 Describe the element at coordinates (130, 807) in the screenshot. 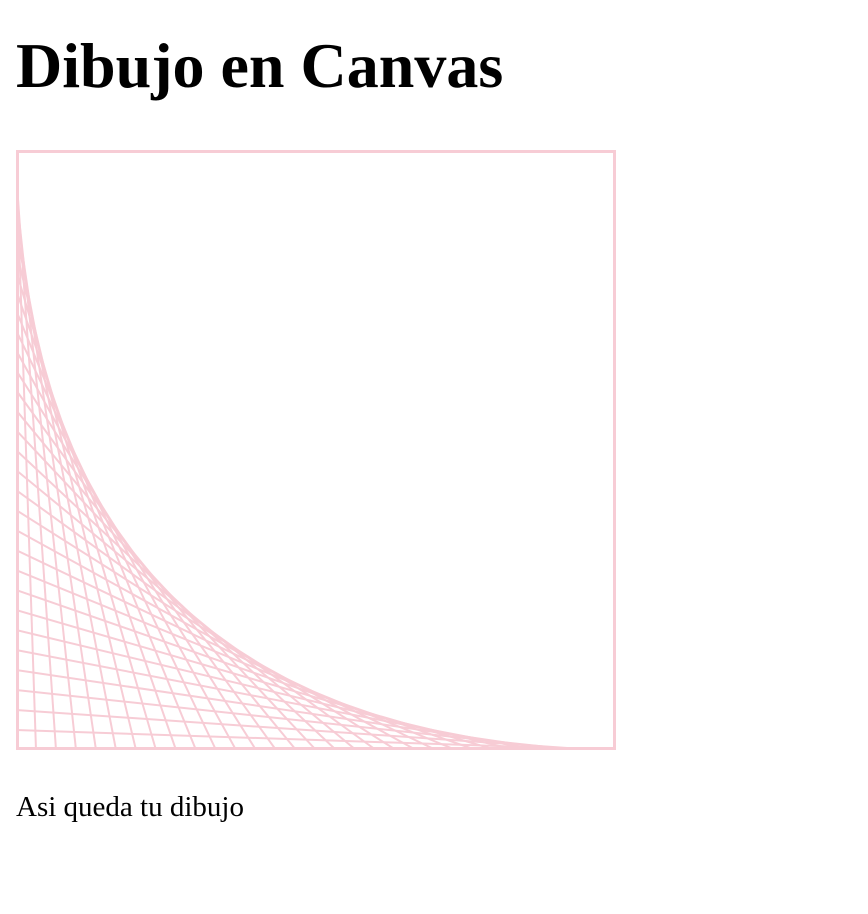

I see `caption: Asi queda tu dibujo` at that location.